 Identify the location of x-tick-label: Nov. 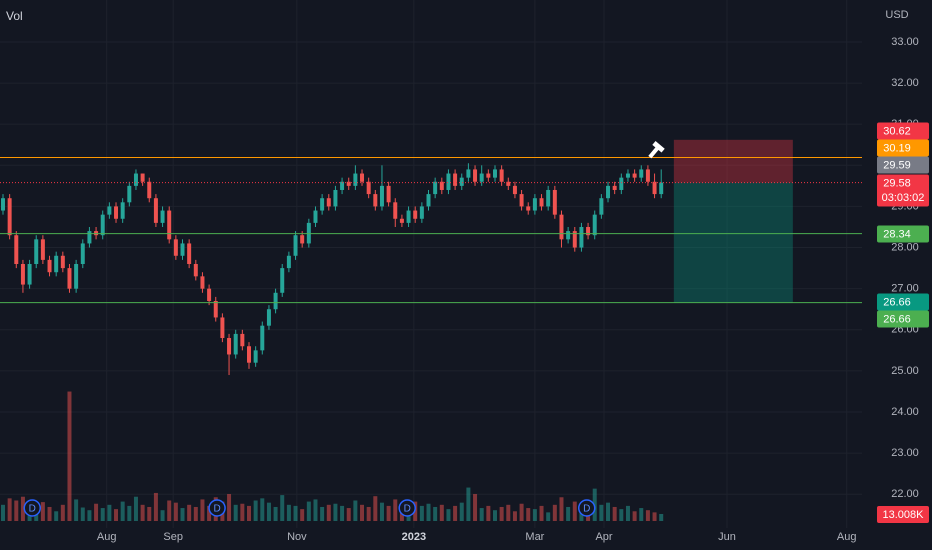
(297, 537).